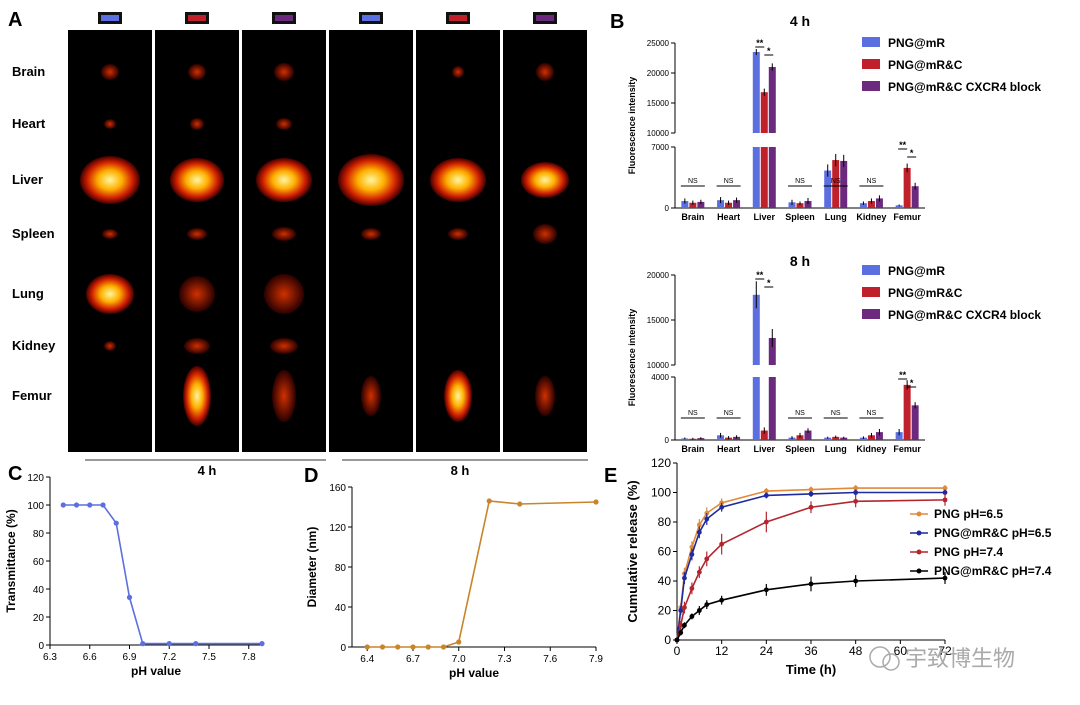 The height and width of the screenshot is (705, 1080). What do you see at coordinates (249, 657) in the screenshot?
I see `x-tick-label: 7.8` at bounding box center [249, 657].